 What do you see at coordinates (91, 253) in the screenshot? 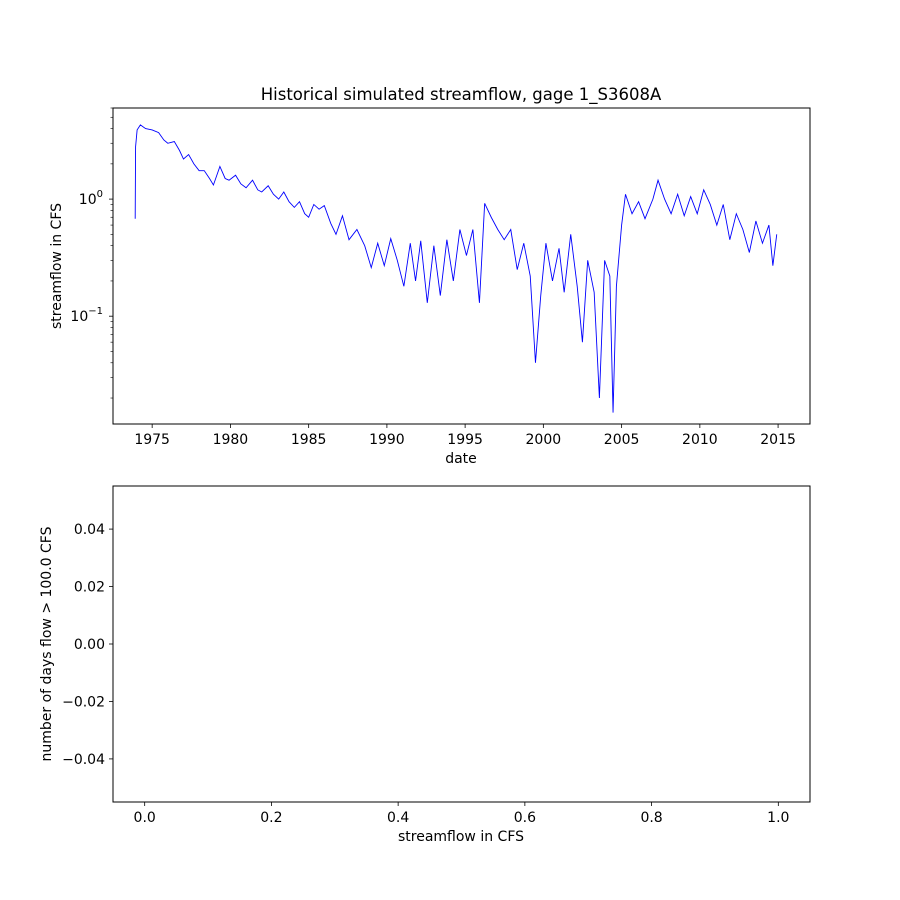
I see `top-y-ticks: 10⁰ 10⁻¹` at bounding box center [91, 253].